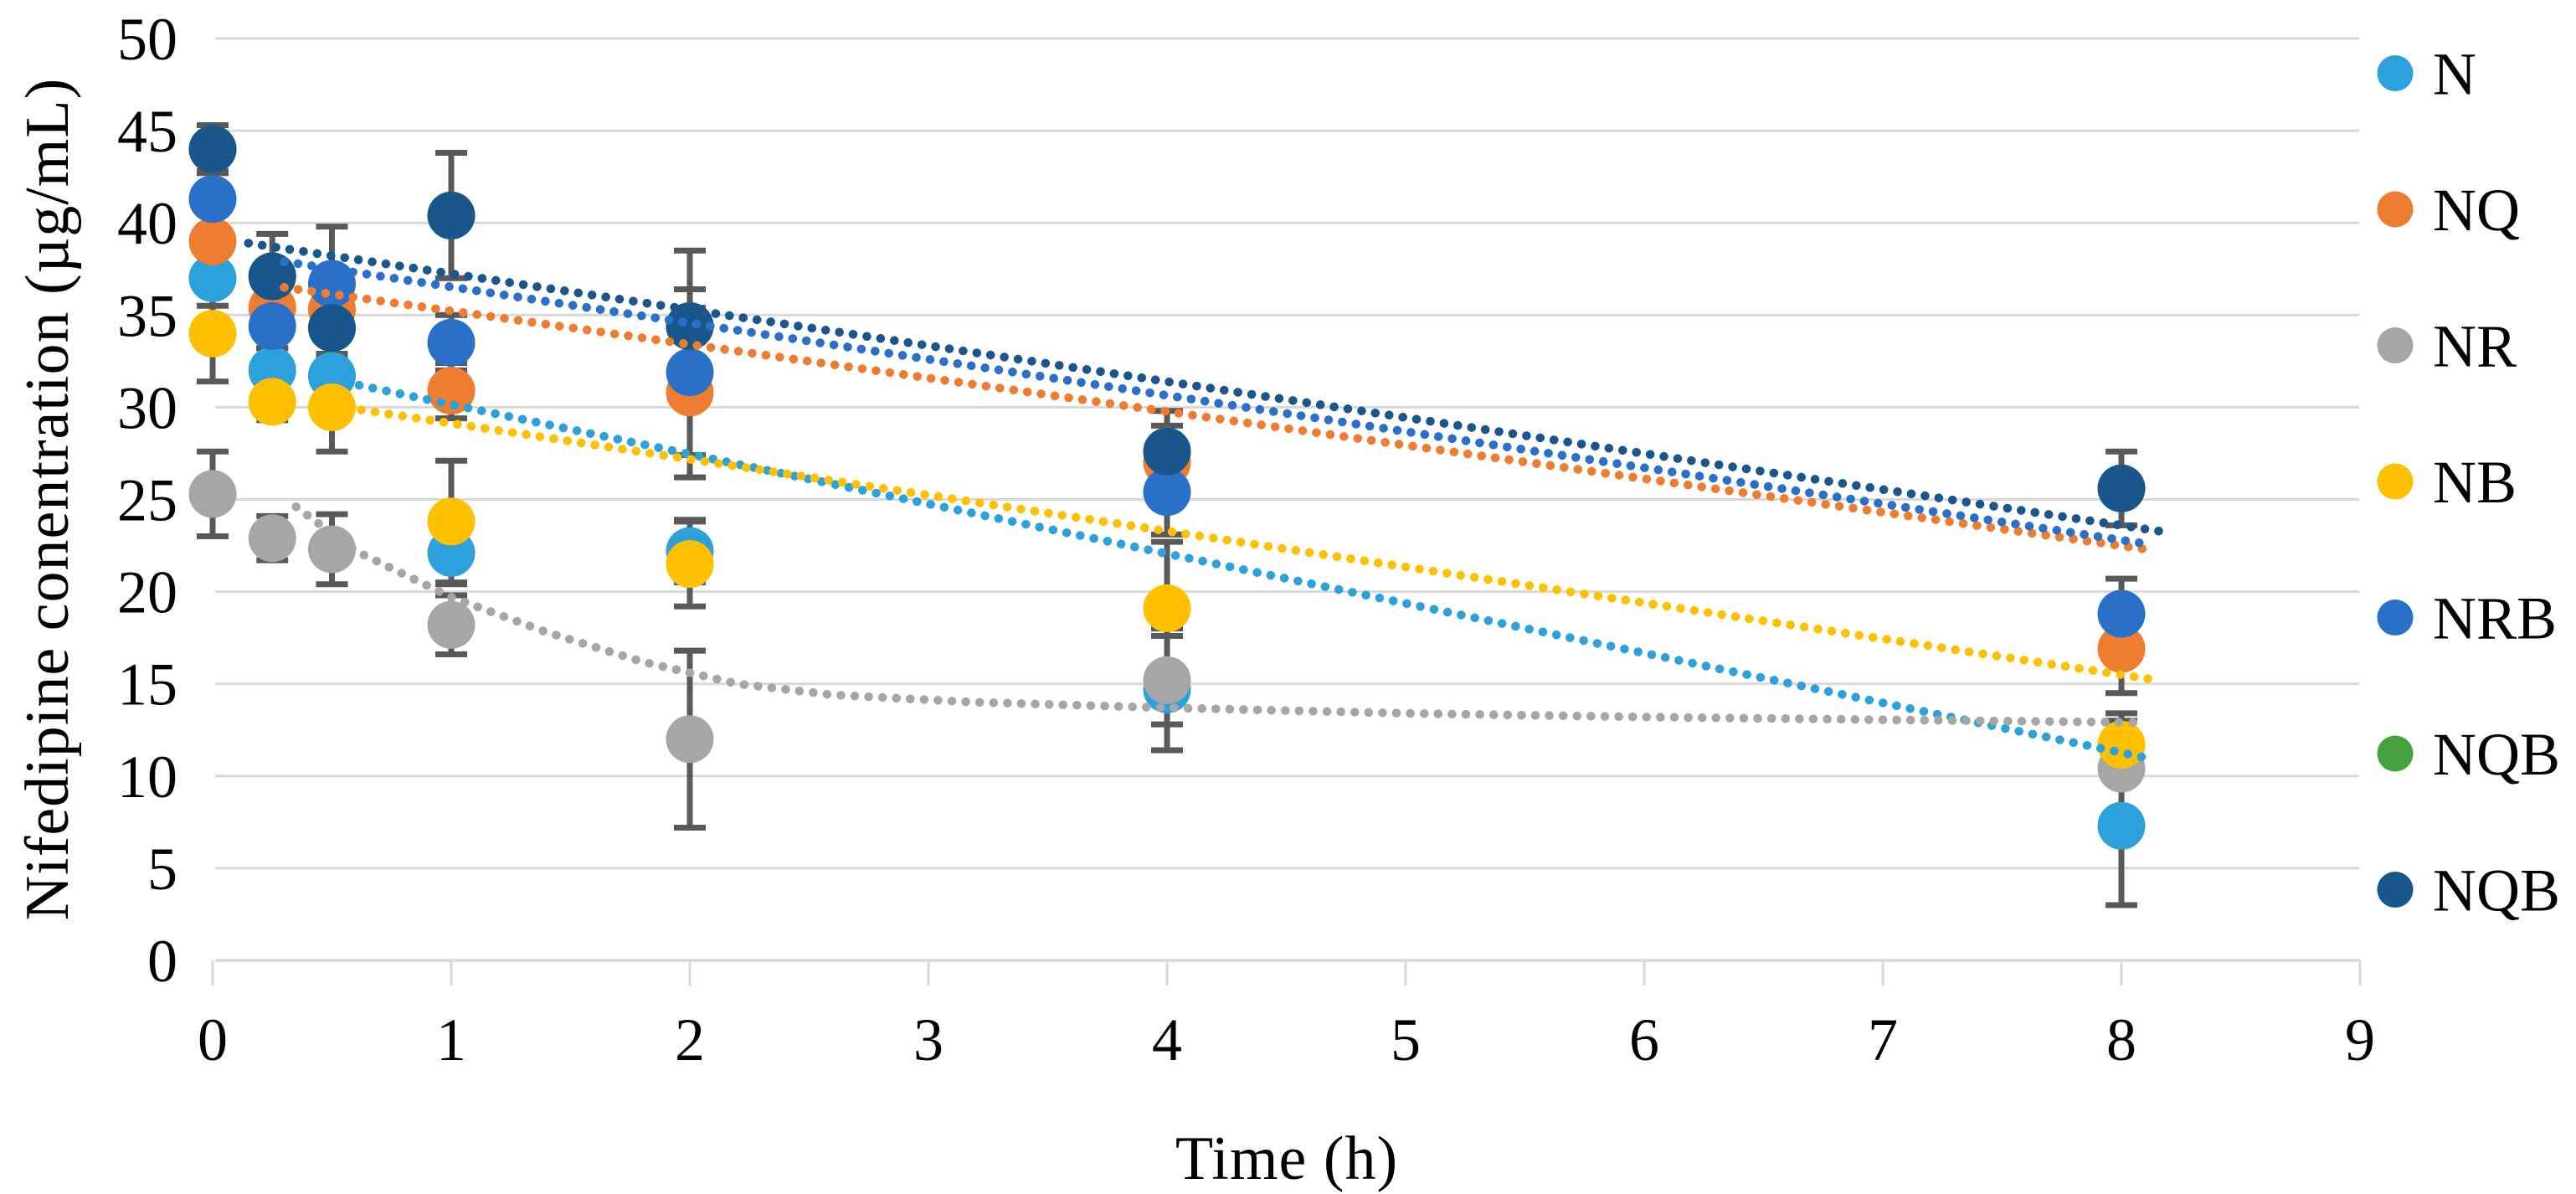 The image size is (2576, 1194). Describe the element at coordinates (147, 131) in the screenshot. I see `y-tick-label: 45` at that location.